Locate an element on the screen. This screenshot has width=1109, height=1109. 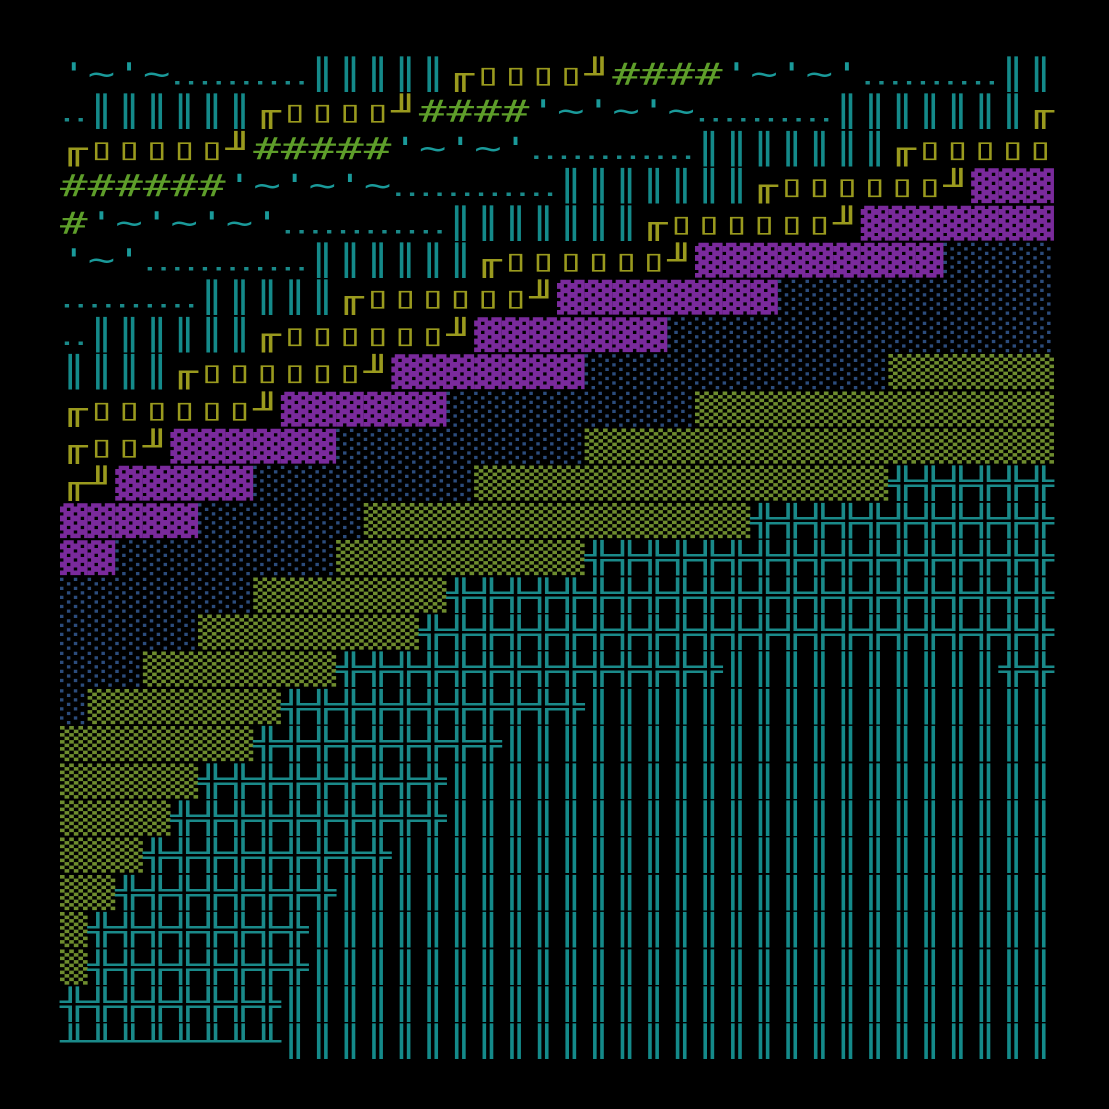
glyph-run: ╬╬╬╬╬╬╬╬╬╬╬╬╬╬╬╬╬╬╬╬╬╬╬ is located at coordinates (736, 632).